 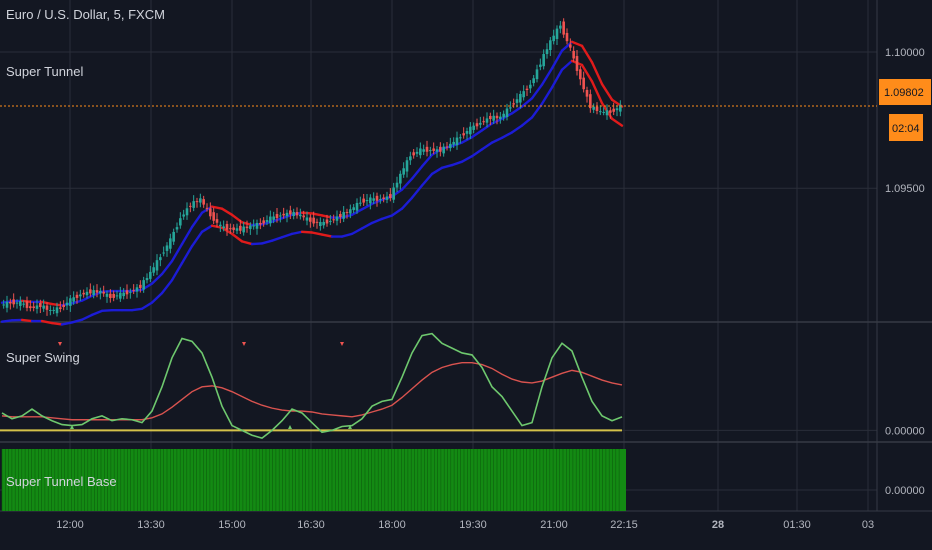 What do you see at coordinates (905, 189) in the screenshot?
I see `price-tick-label: 1.09500` at bounding box center [905, 189].